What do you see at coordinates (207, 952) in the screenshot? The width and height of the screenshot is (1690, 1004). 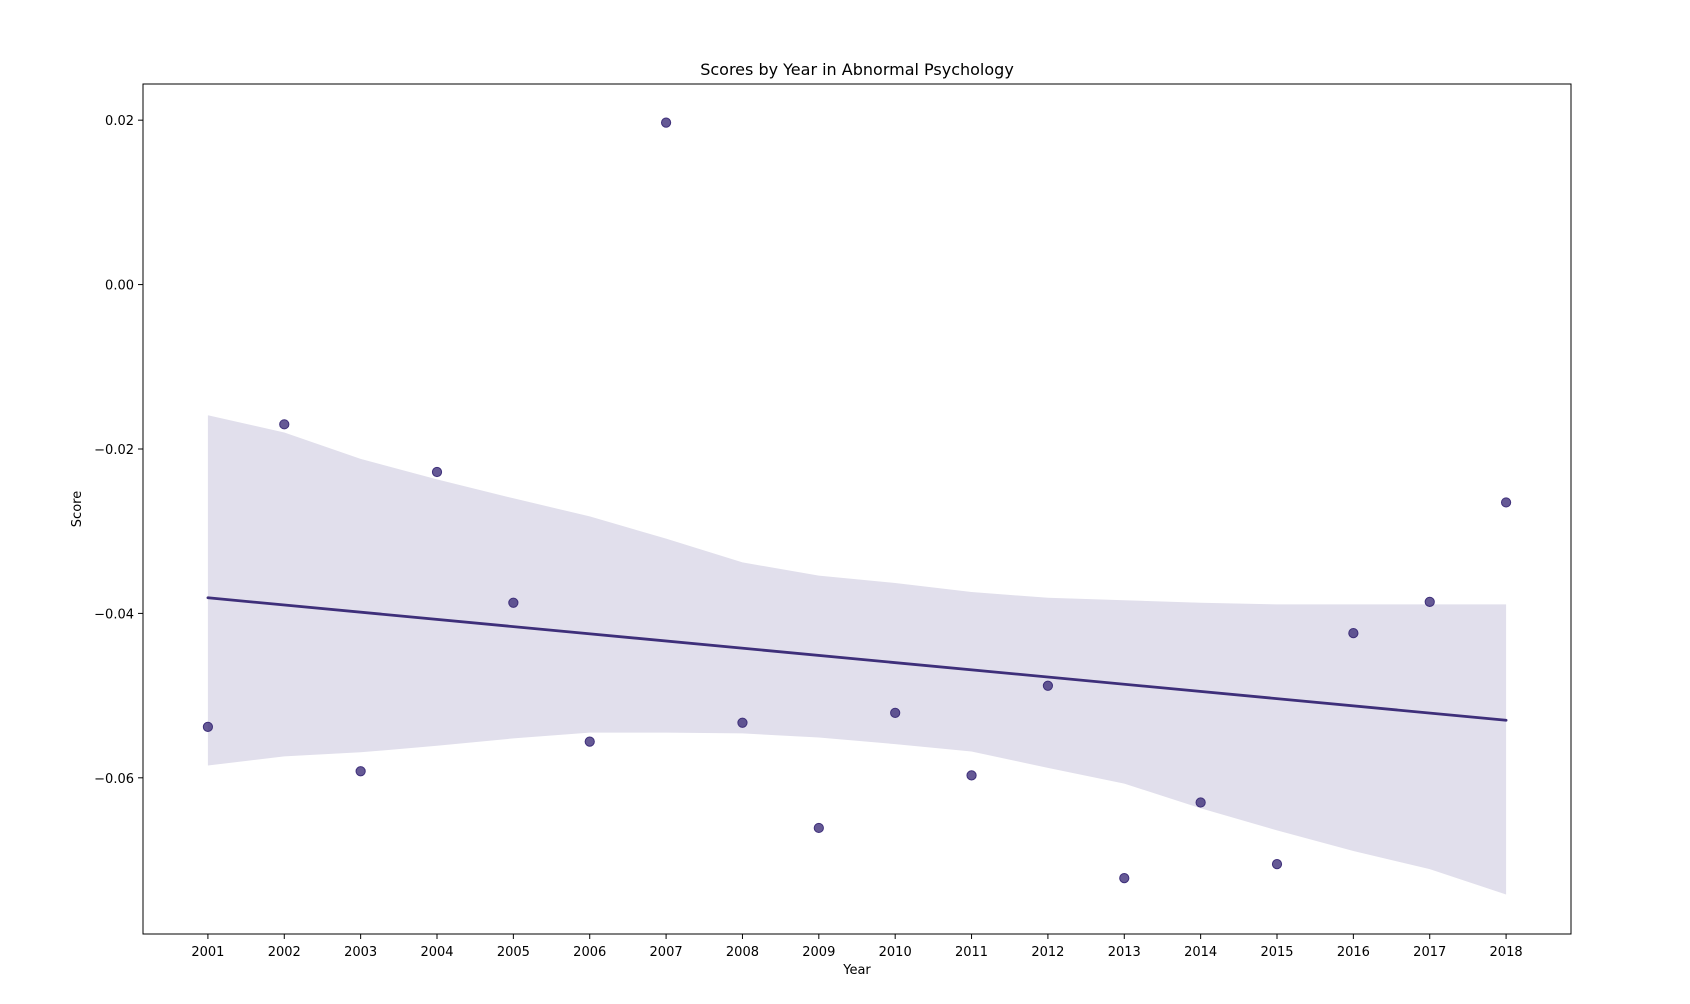 I see `x-tick-label: 2001` at bounding box center [207, 952].